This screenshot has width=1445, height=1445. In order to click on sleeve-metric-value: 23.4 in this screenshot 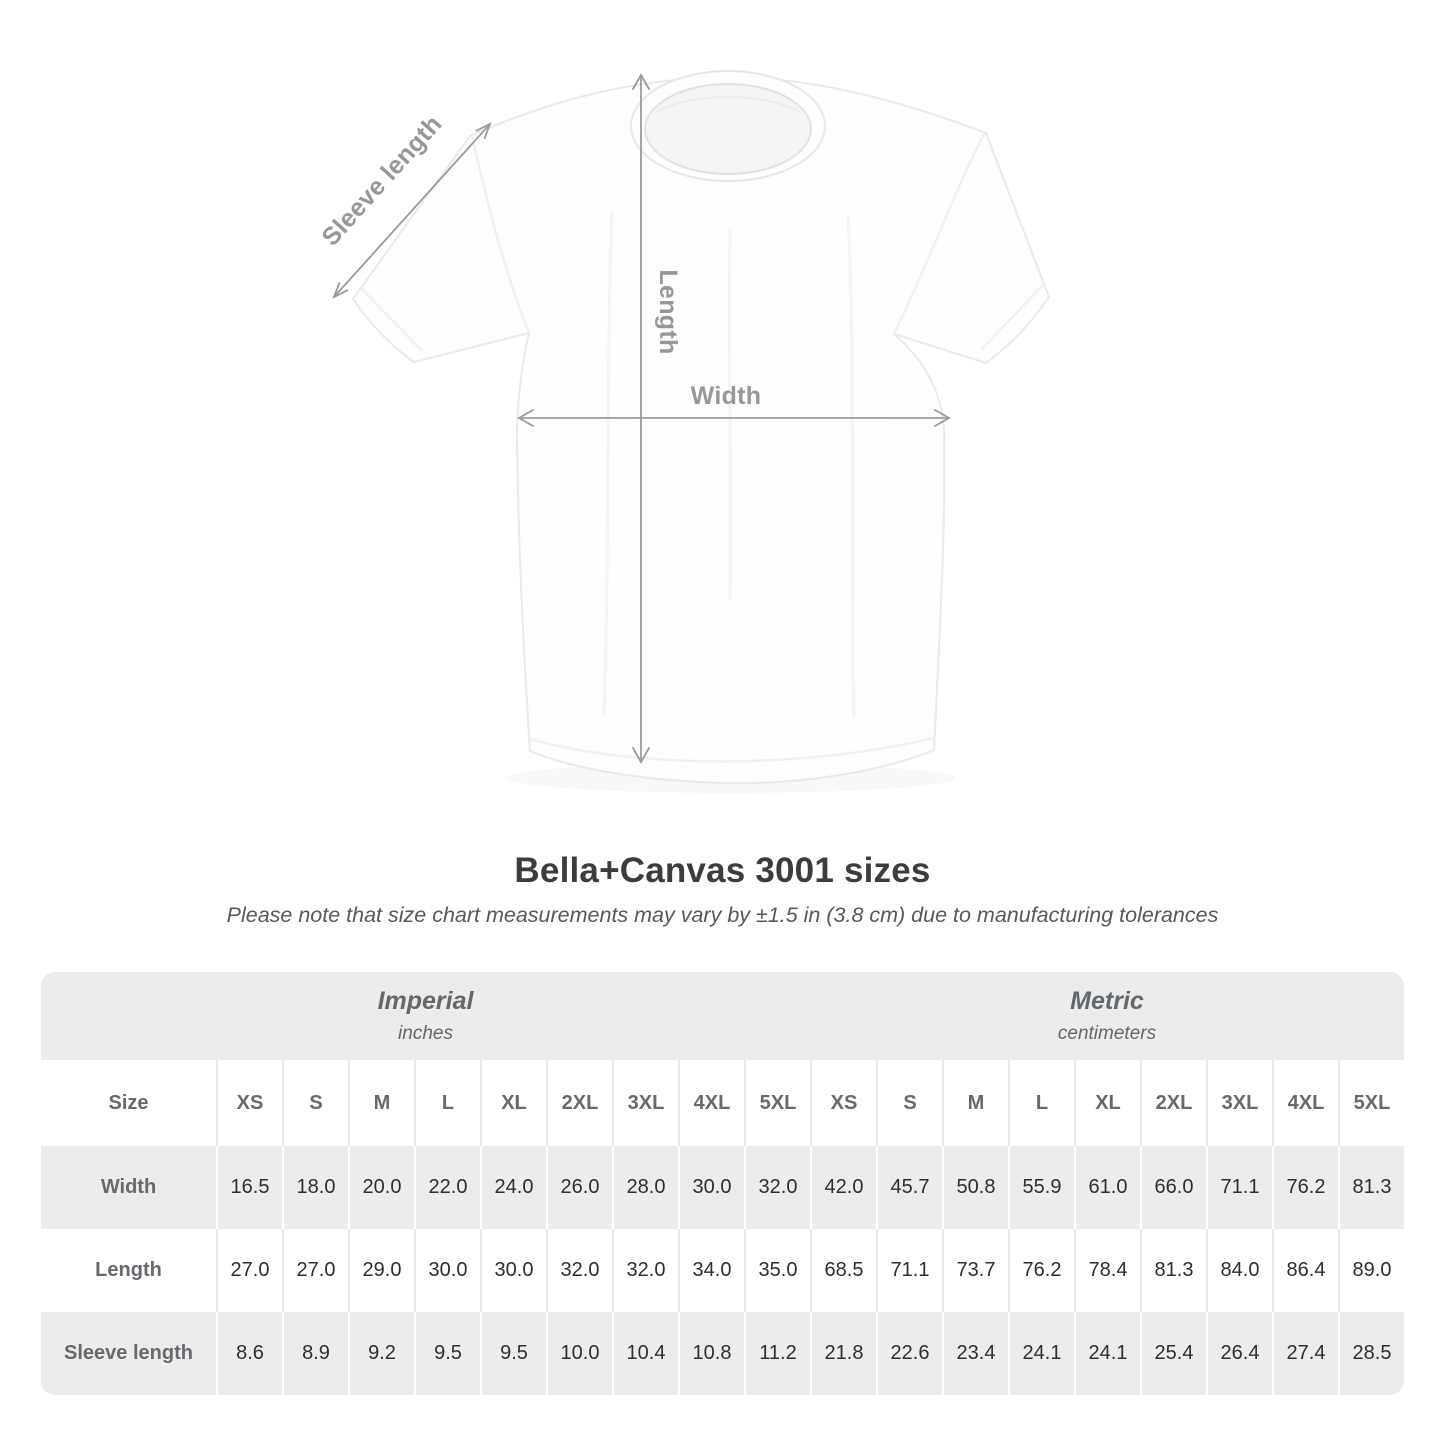, I will do `click(975, 1353)`.